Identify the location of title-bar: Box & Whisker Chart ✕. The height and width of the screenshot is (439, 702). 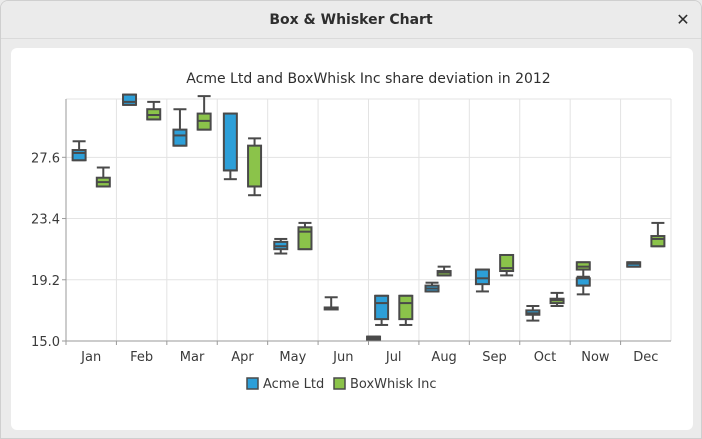
(351, 20).